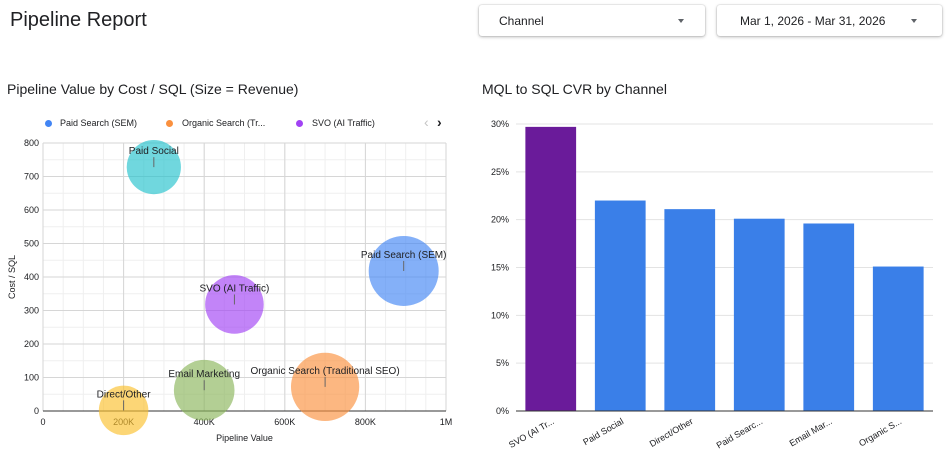 The image size is (948, 469). What do you see at coordinates (404, 255) in the screenshot?
I see `bubble-label: Paid Search (SEM)` at bounding box center [404, 255].